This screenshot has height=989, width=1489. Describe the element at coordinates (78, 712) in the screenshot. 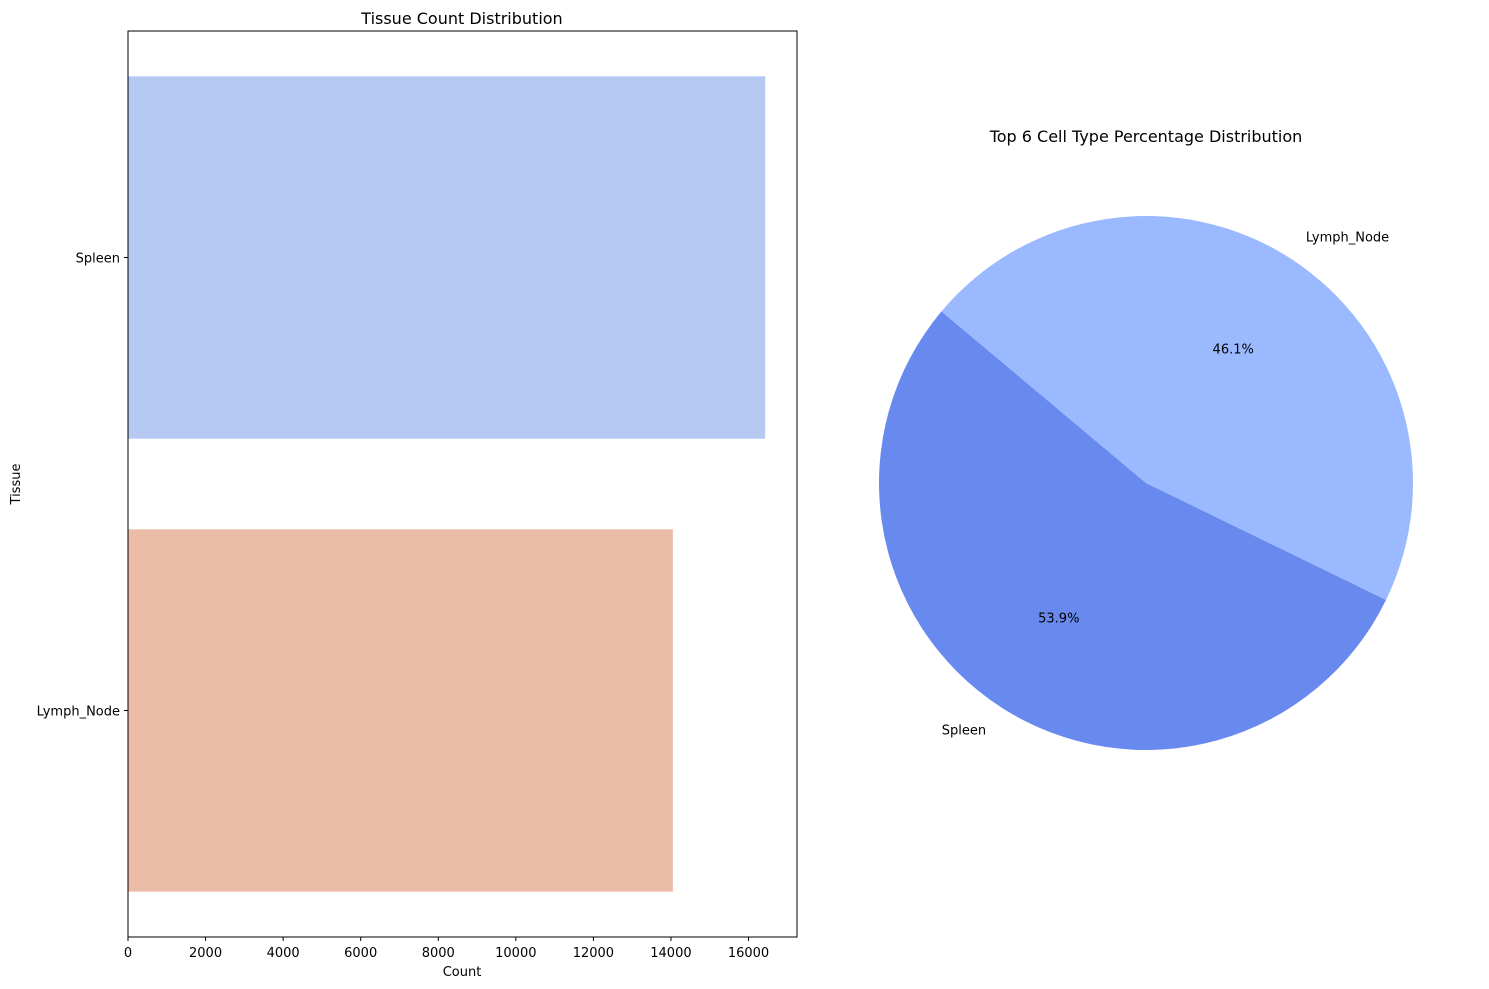

I see `y-tick-label: Lymph_Node` at that location.